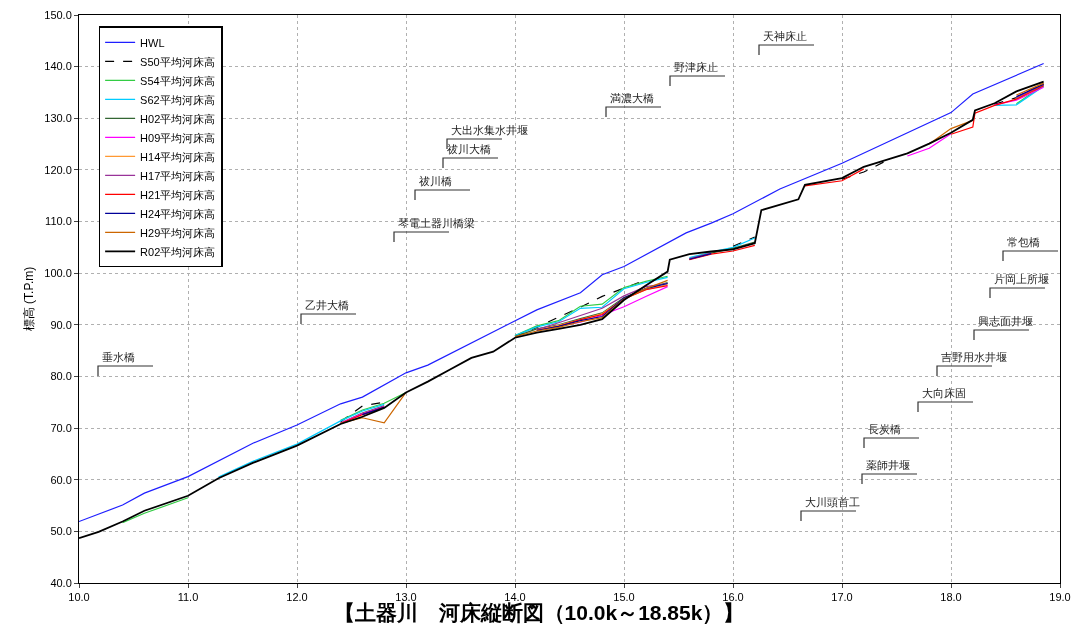 This screenshot has width=1078, height=643. Describe the element at coordinates (178, 156) in the screenshot. I see `legend-label: H14平均河床高` at that location.